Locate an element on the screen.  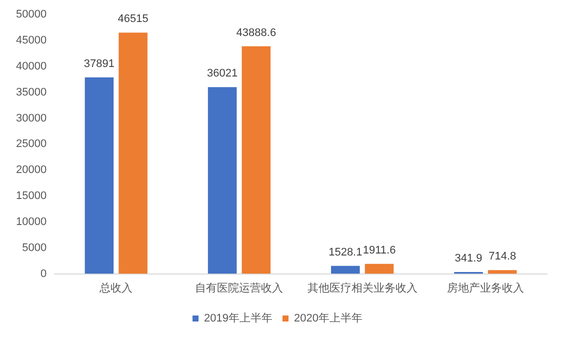
data-label: 714.8 is located at coordinates (502, 256).